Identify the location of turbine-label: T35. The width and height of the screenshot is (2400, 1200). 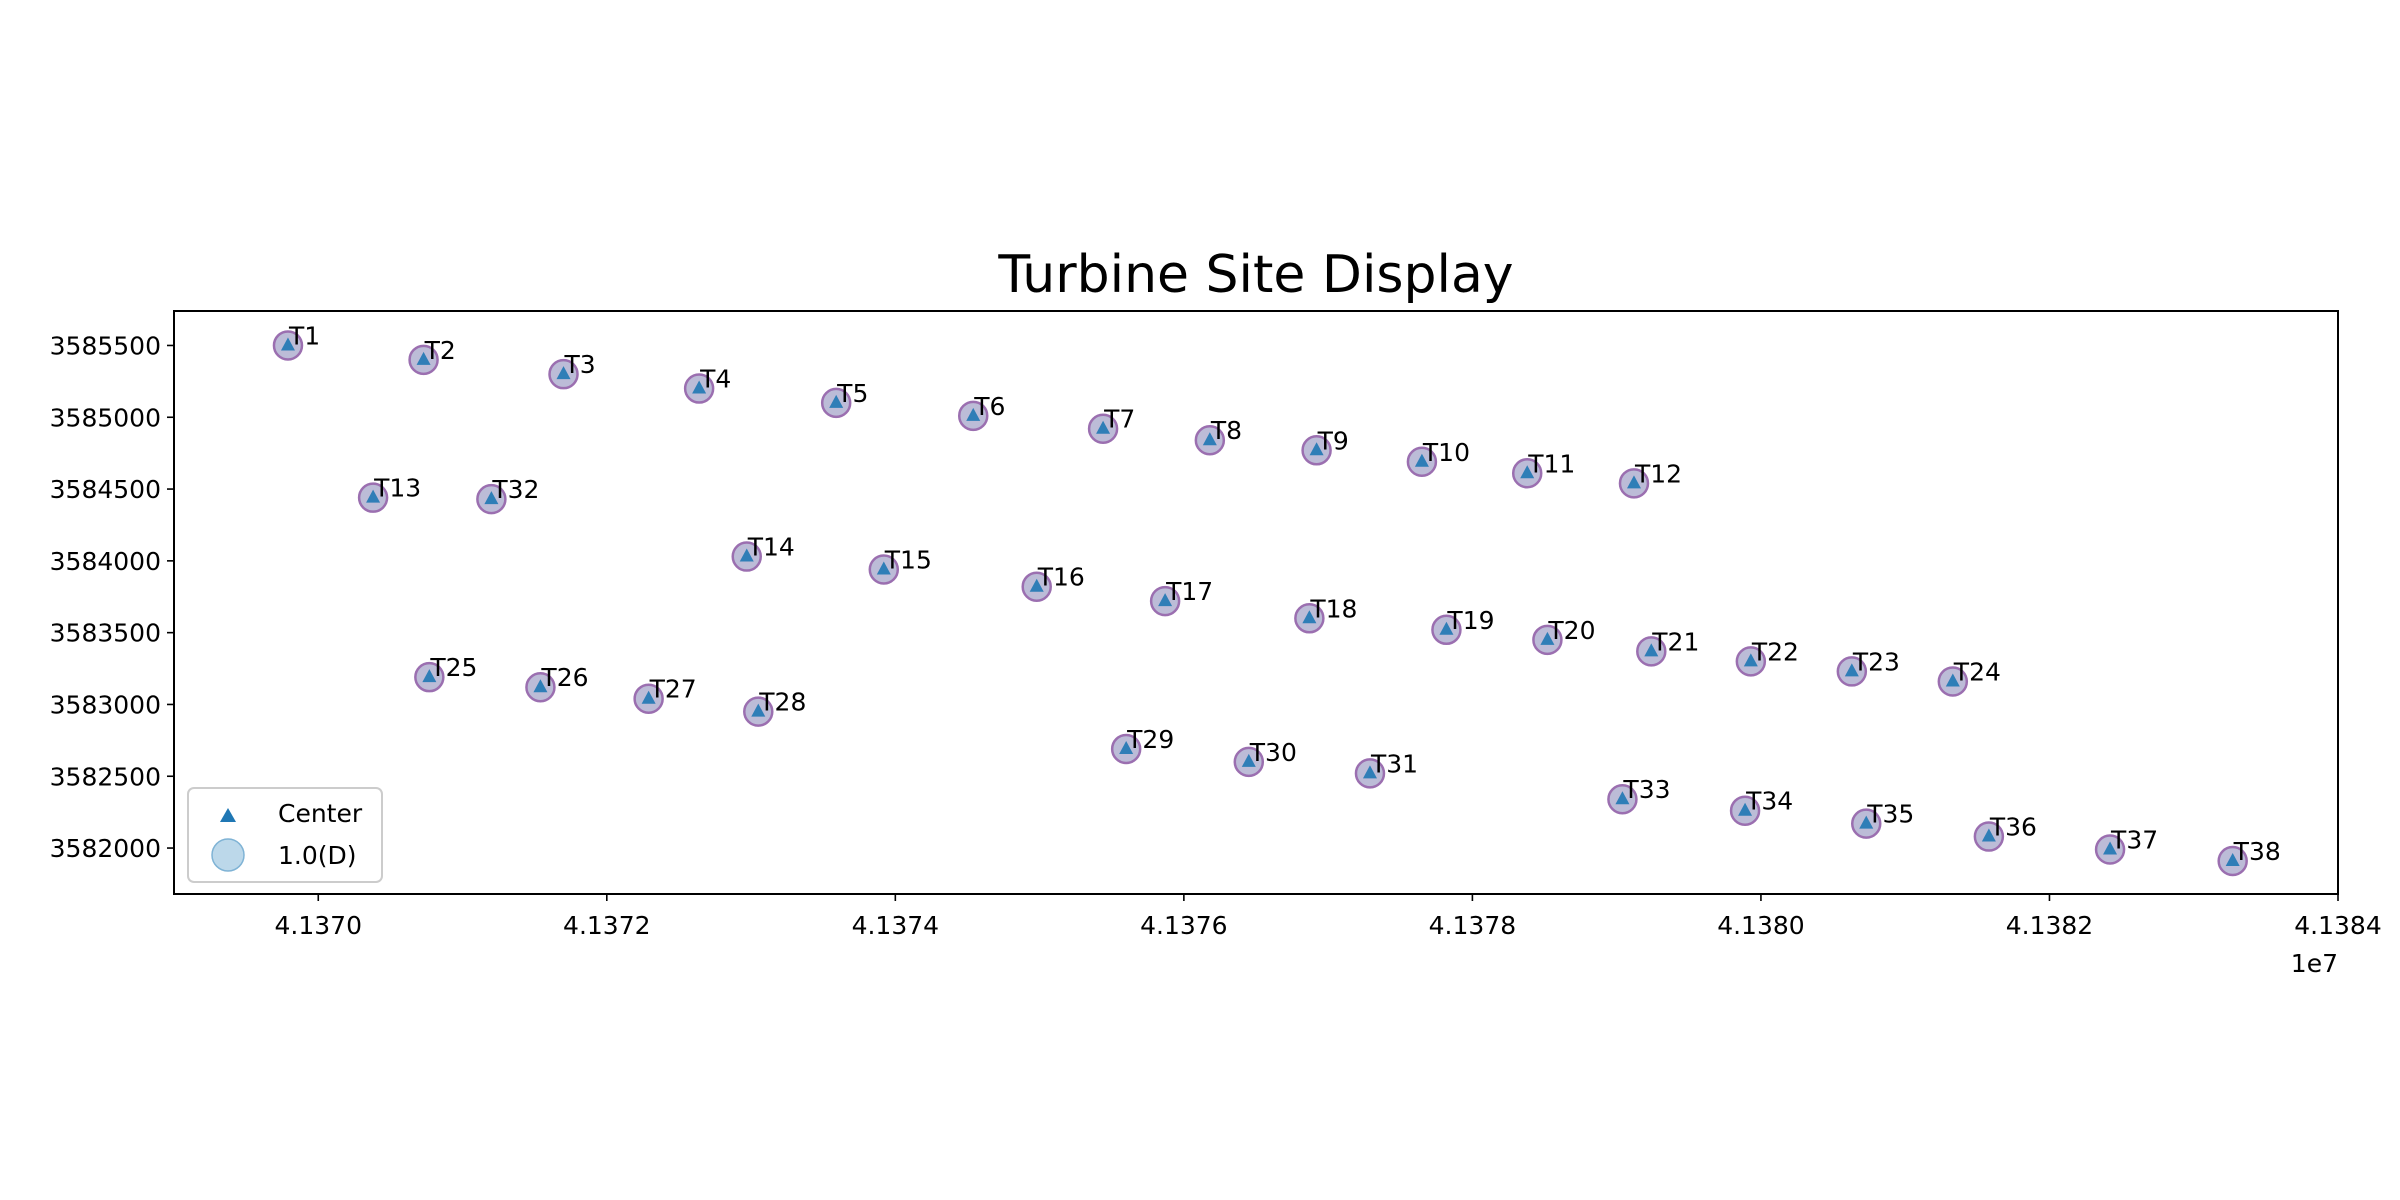
(1890, 814).